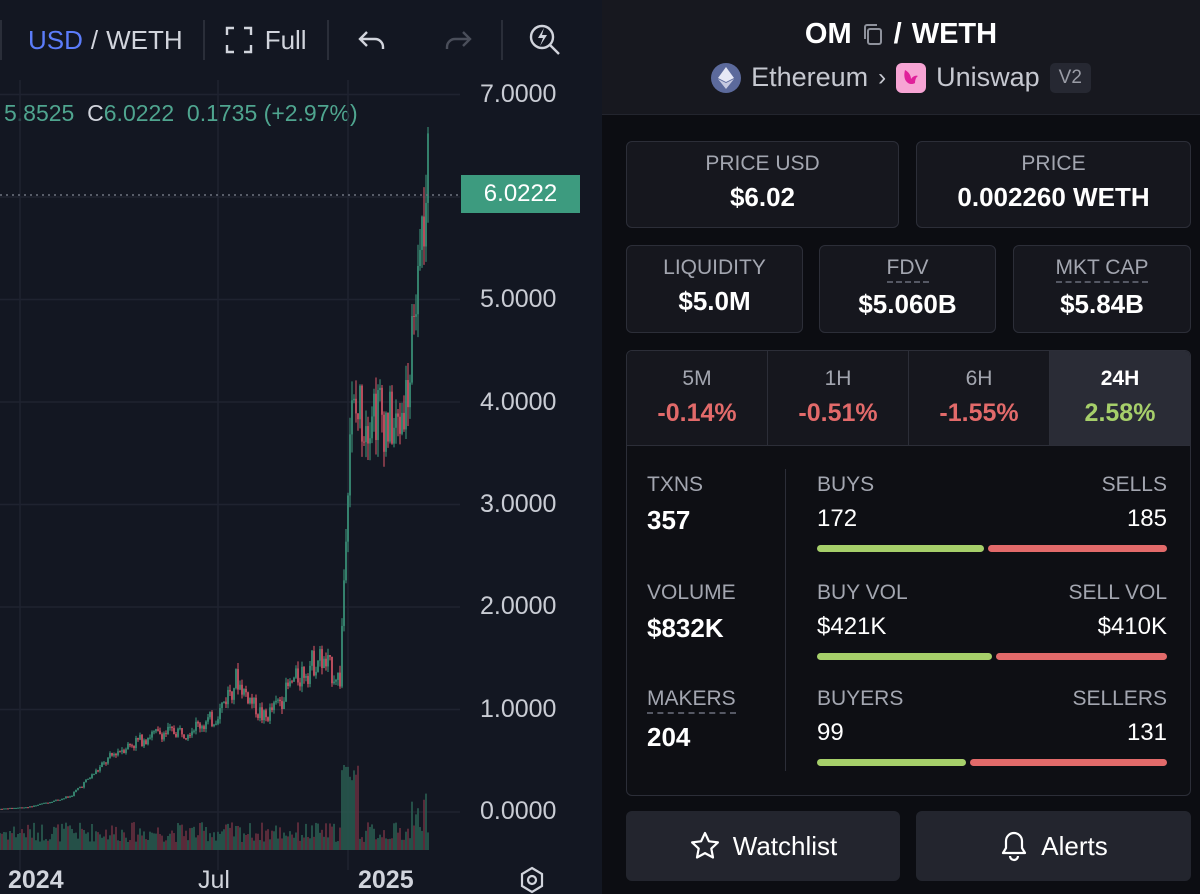 Image resolution: width=1200 pixels, height=894 pixels. I want to click on price-usd-label: PRICE USD, so click(762, 163).